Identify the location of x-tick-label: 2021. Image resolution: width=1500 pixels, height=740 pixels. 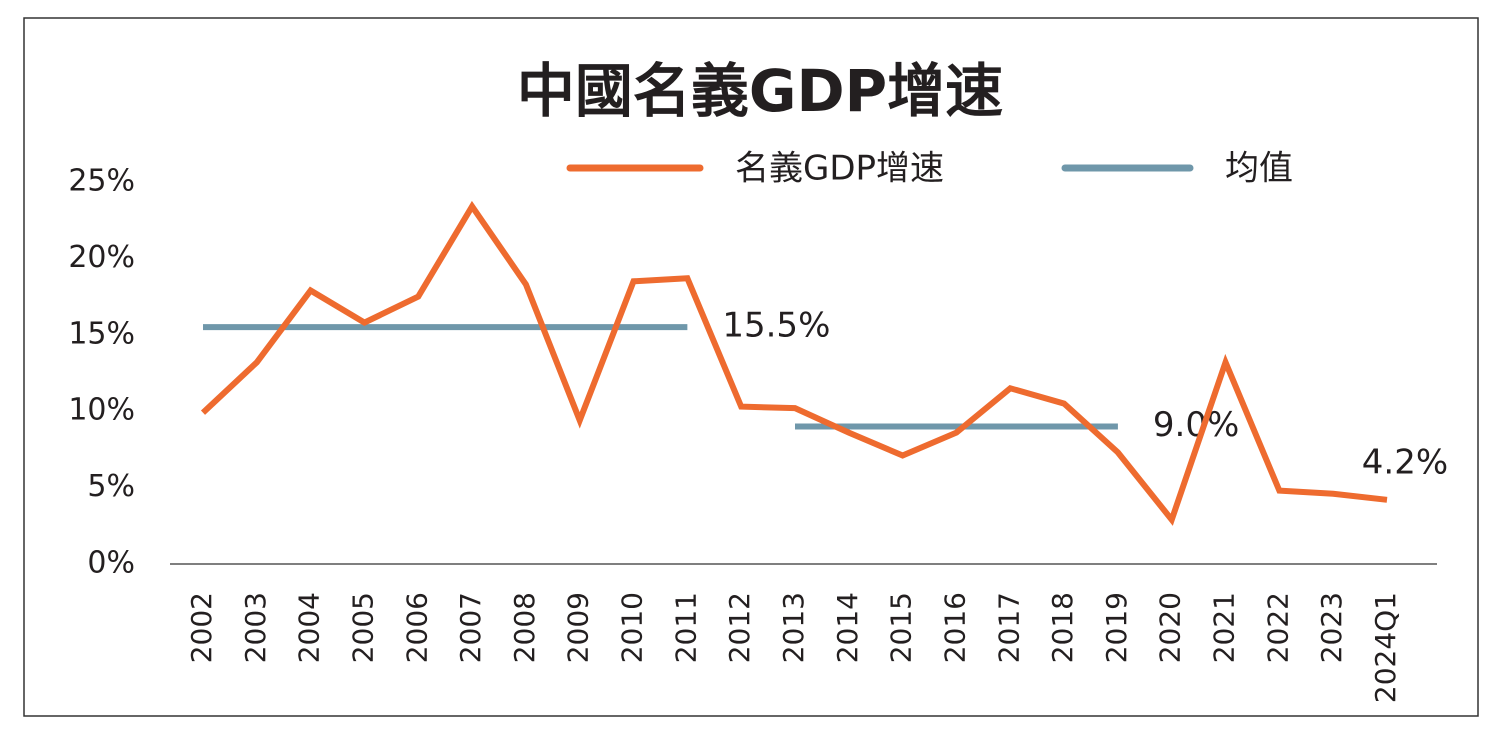
(1224, 627).